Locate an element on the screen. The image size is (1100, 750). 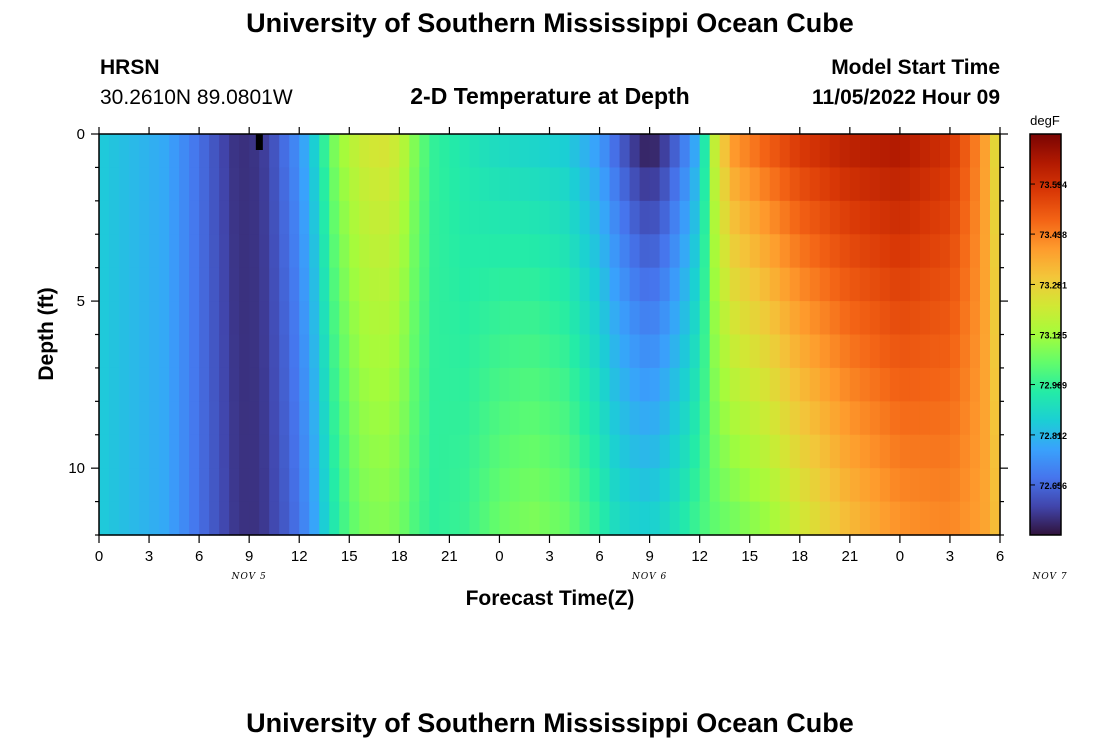
x-tick-label: 21 is located at coordinates (849, 556).